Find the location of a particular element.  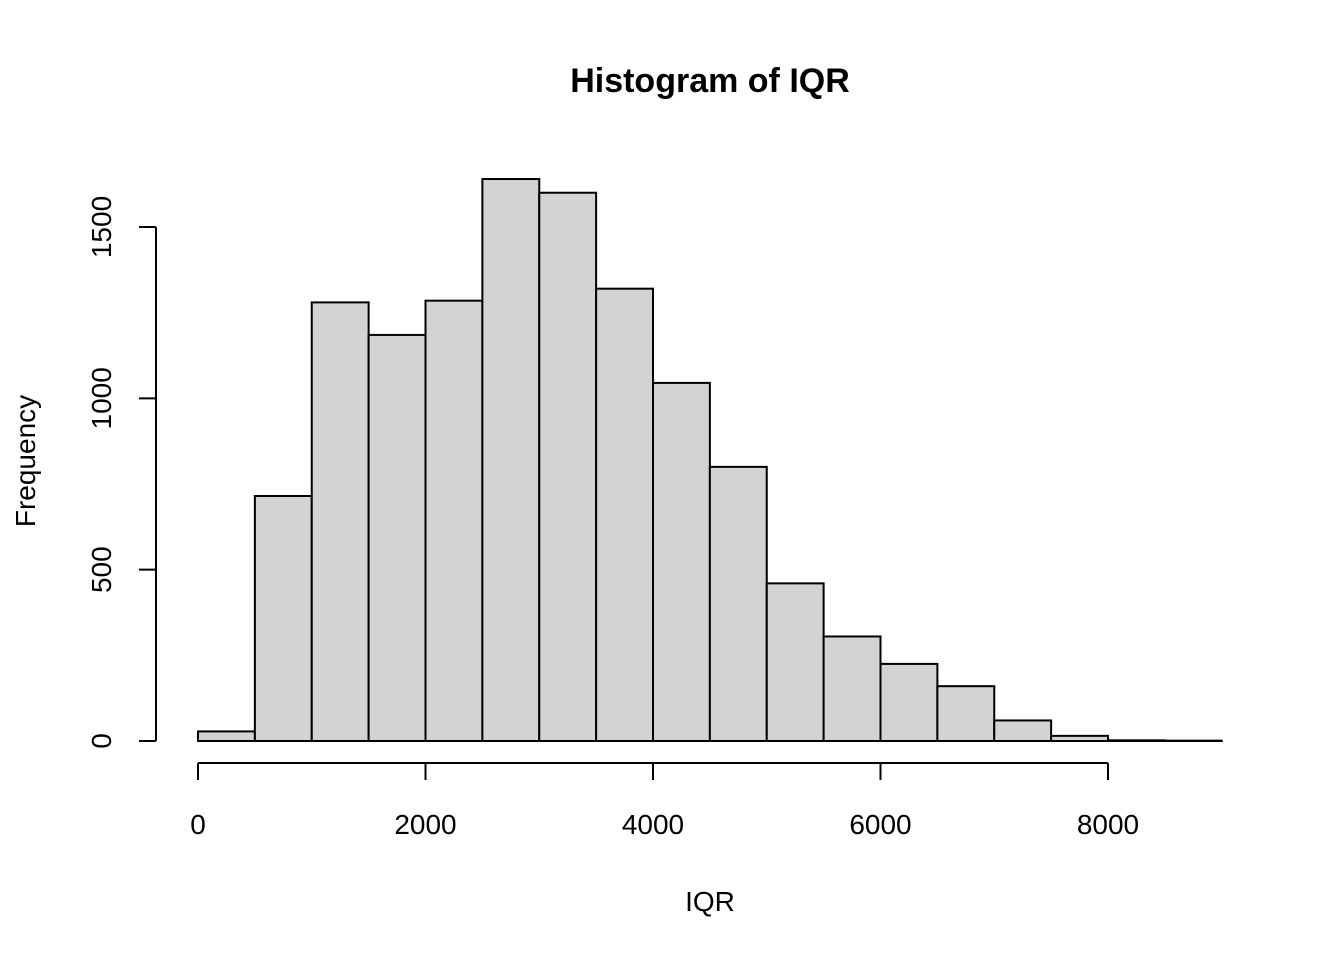

x-axis-label: IQR is located at coordinates (710, 901).